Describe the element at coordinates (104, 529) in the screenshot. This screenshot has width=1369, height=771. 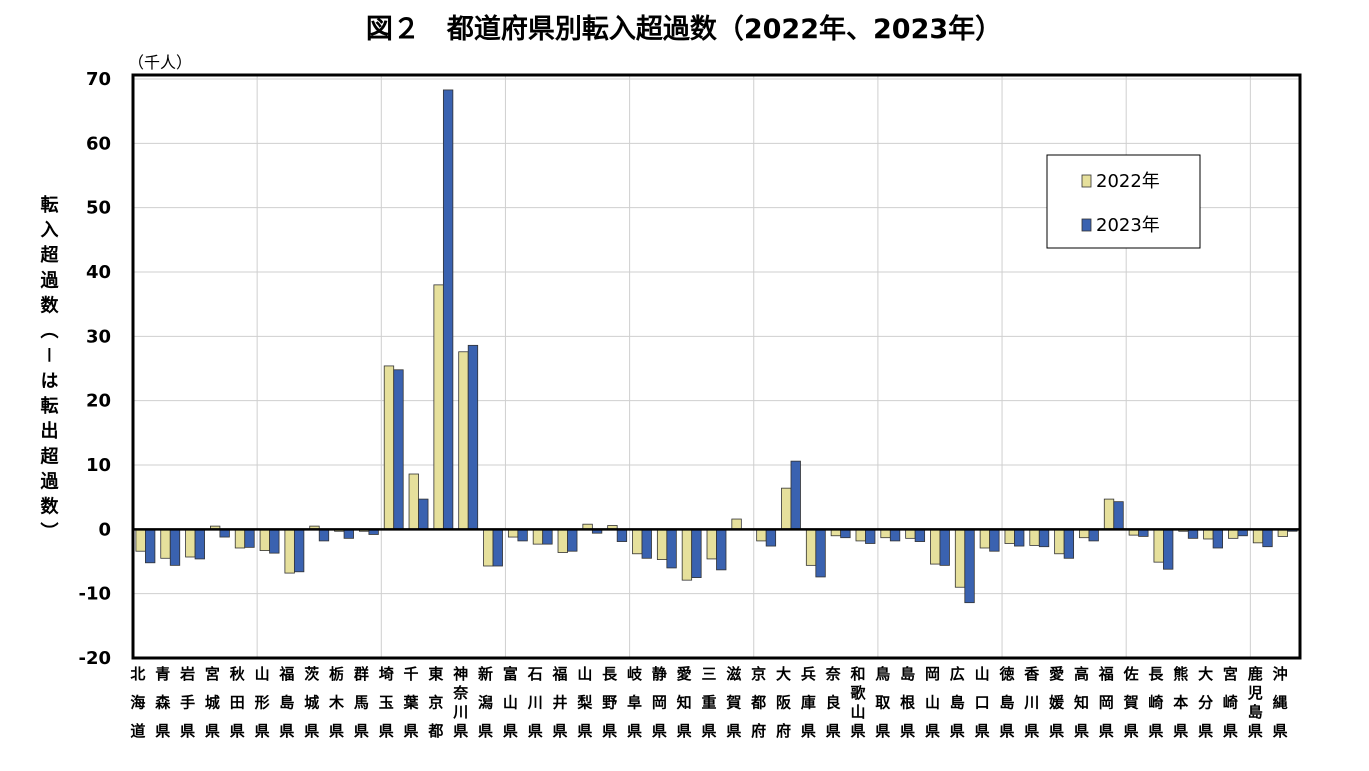
I see `y-tick-label: 0` at that location.